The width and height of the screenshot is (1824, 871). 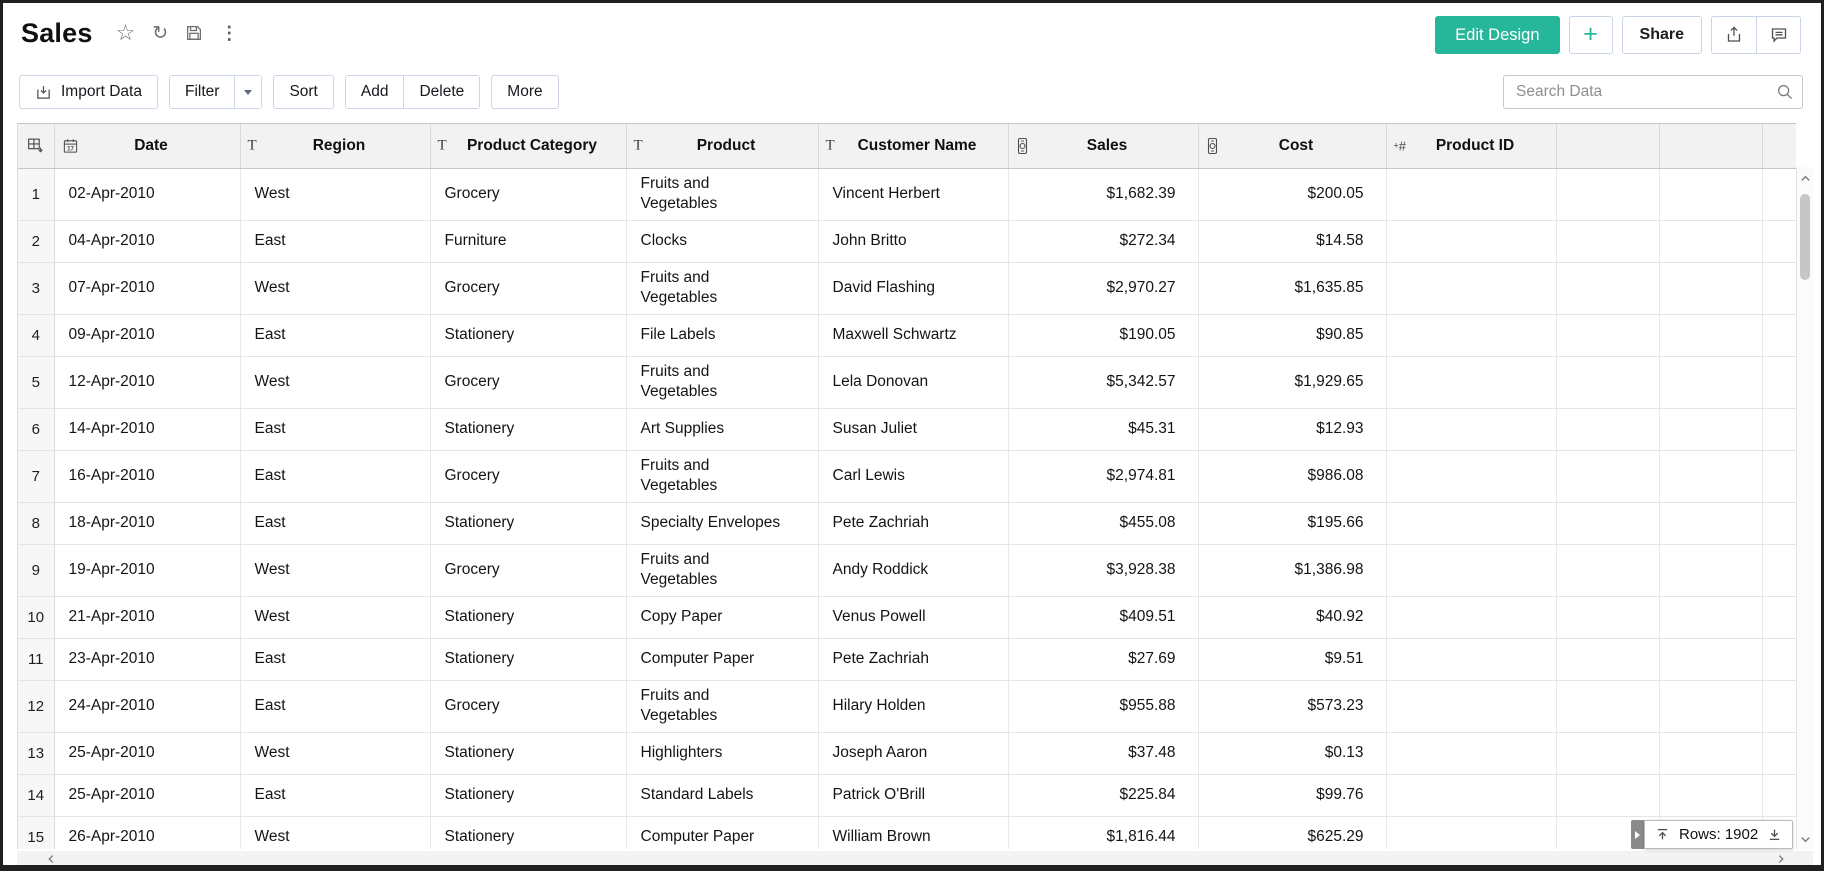 What do you see at coordinates (1103, 570) in the screenshot?
I see `cell-sales: $3,928.38` at bounding box center [1103, 570].